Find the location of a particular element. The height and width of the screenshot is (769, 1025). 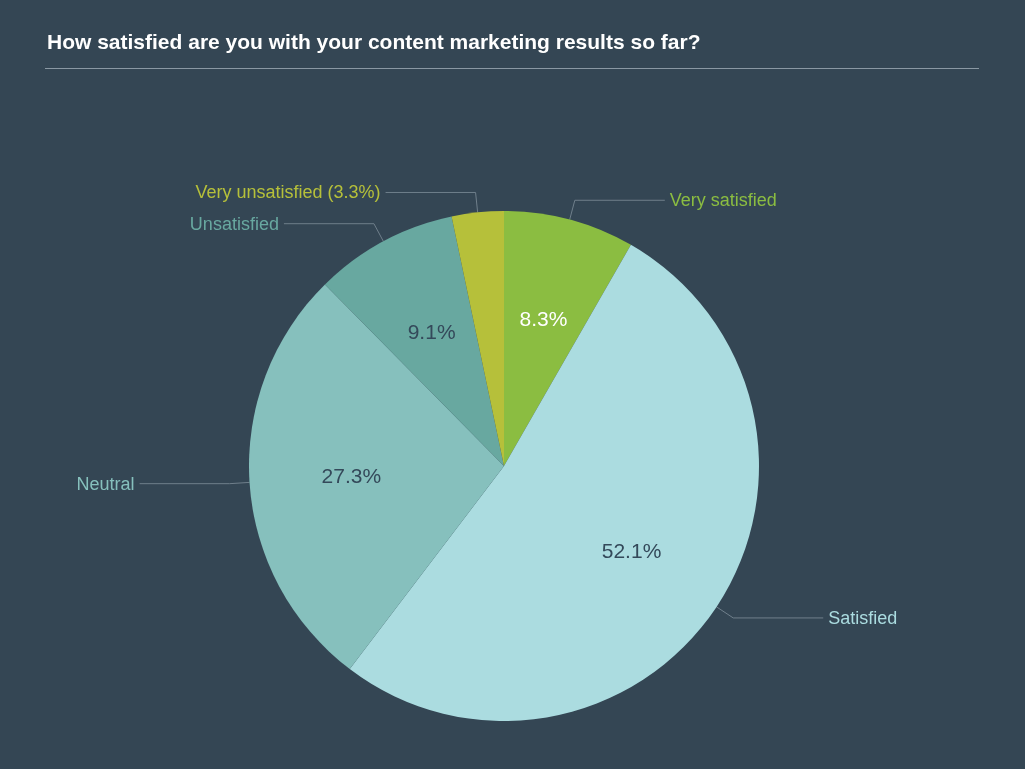

data-label: 52.1% is located at coordinates (631, 551).